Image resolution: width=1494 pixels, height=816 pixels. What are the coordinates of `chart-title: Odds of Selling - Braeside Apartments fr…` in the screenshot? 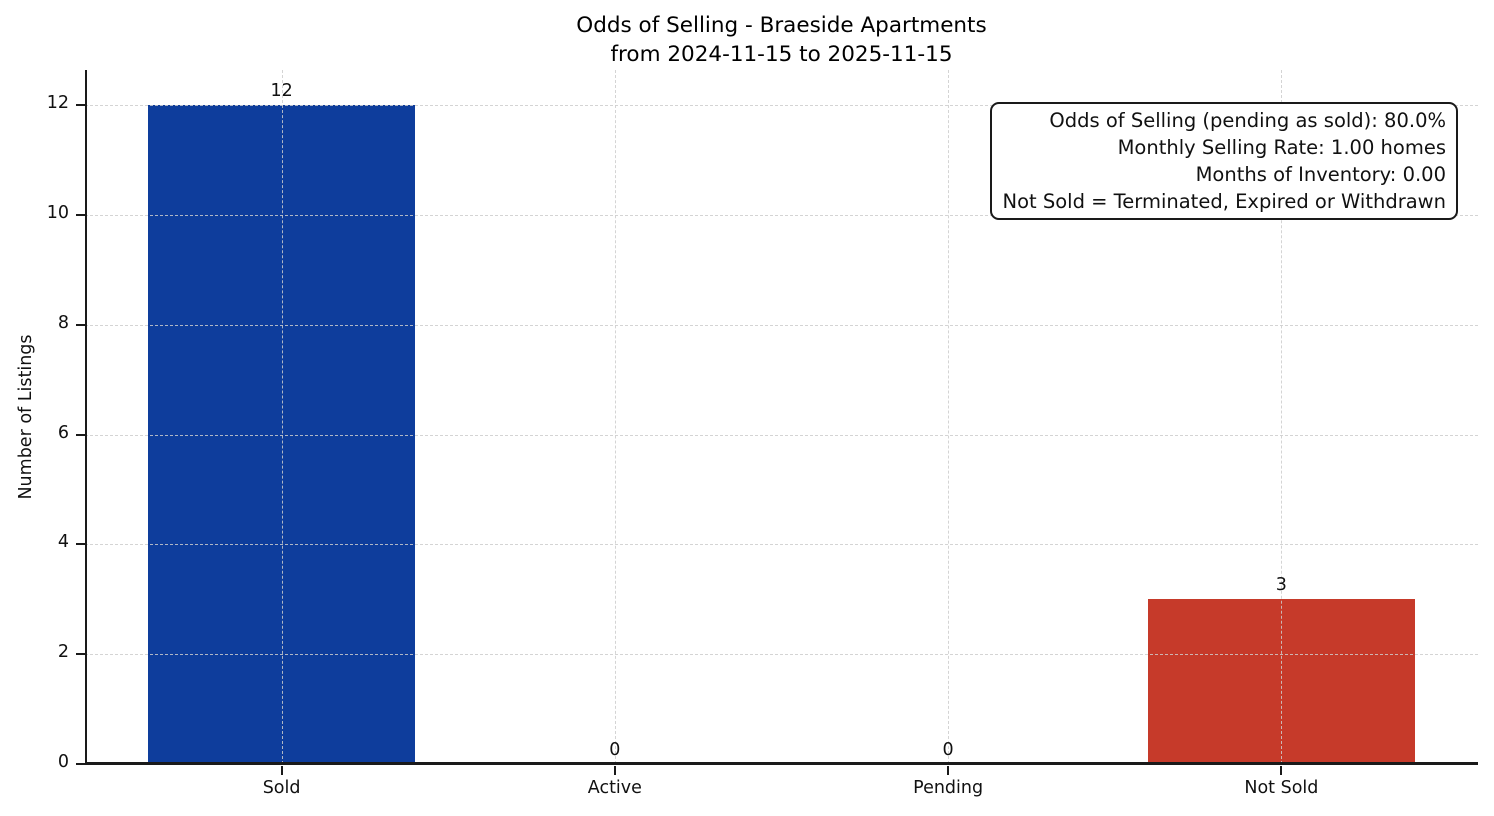 It's located at (781, 40).